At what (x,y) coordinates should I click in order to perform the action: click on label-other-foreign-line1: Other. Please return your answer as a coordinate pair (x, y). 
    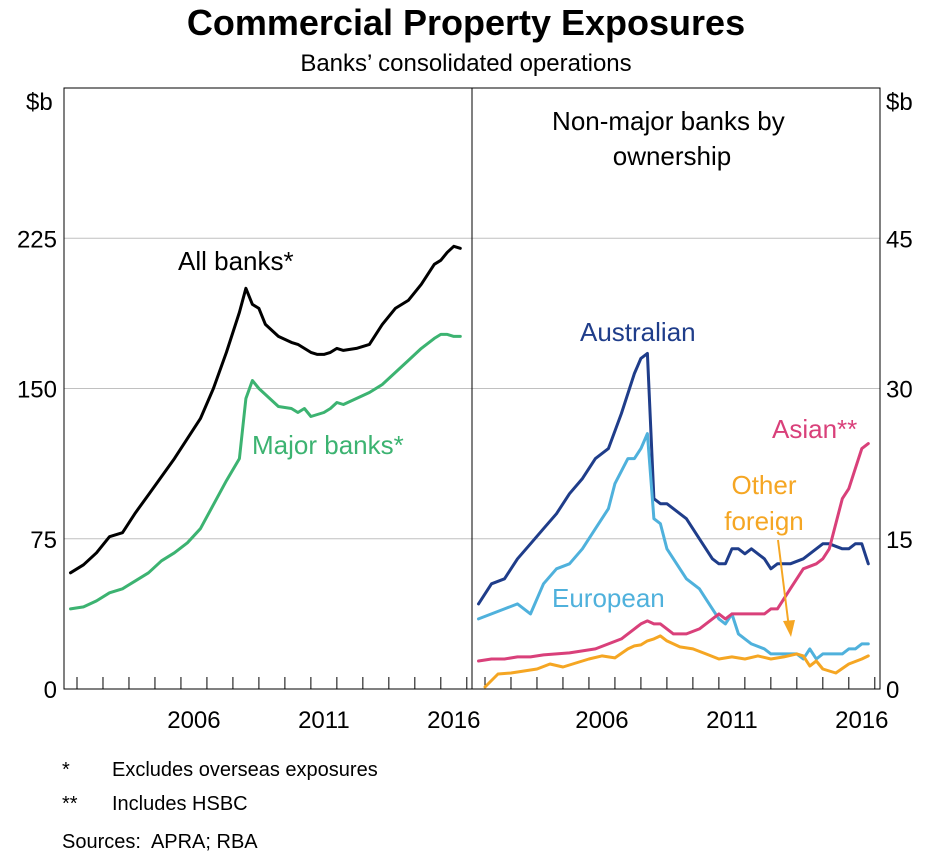
    Looking at the image, I should click on (763, 485).